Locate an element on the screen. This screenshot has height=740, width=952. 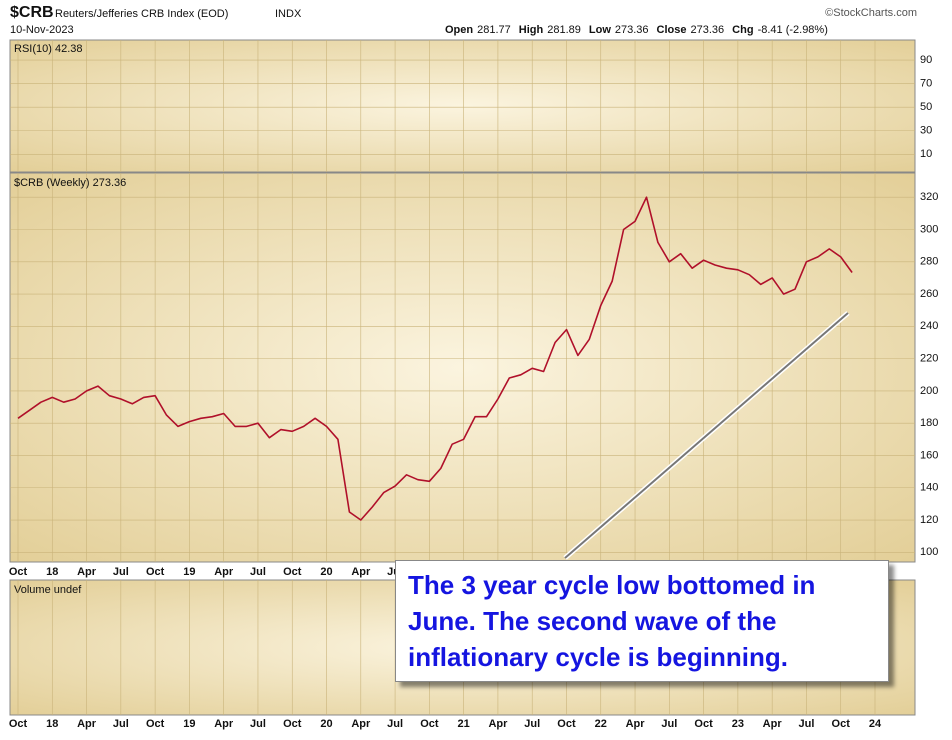
y-tick-label: 120 is located at coordinates (929, 520).